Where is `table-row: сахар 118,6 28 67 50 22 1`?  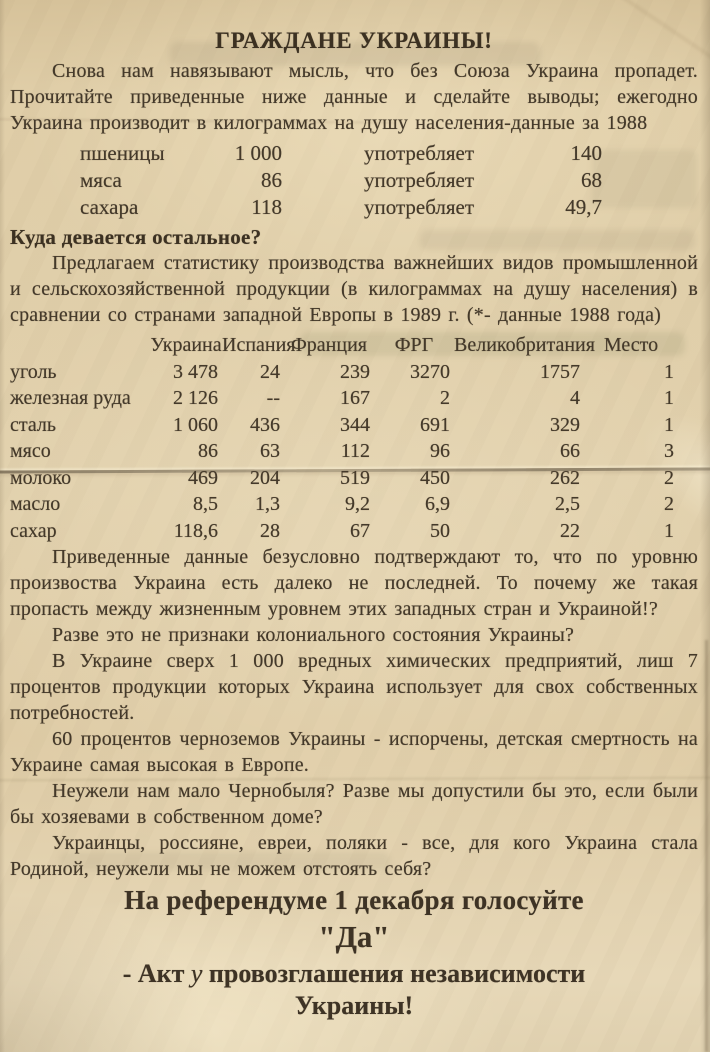
table-row: сахар 118,6 28 67 50 22 1 is located at coordinates (354, 531).